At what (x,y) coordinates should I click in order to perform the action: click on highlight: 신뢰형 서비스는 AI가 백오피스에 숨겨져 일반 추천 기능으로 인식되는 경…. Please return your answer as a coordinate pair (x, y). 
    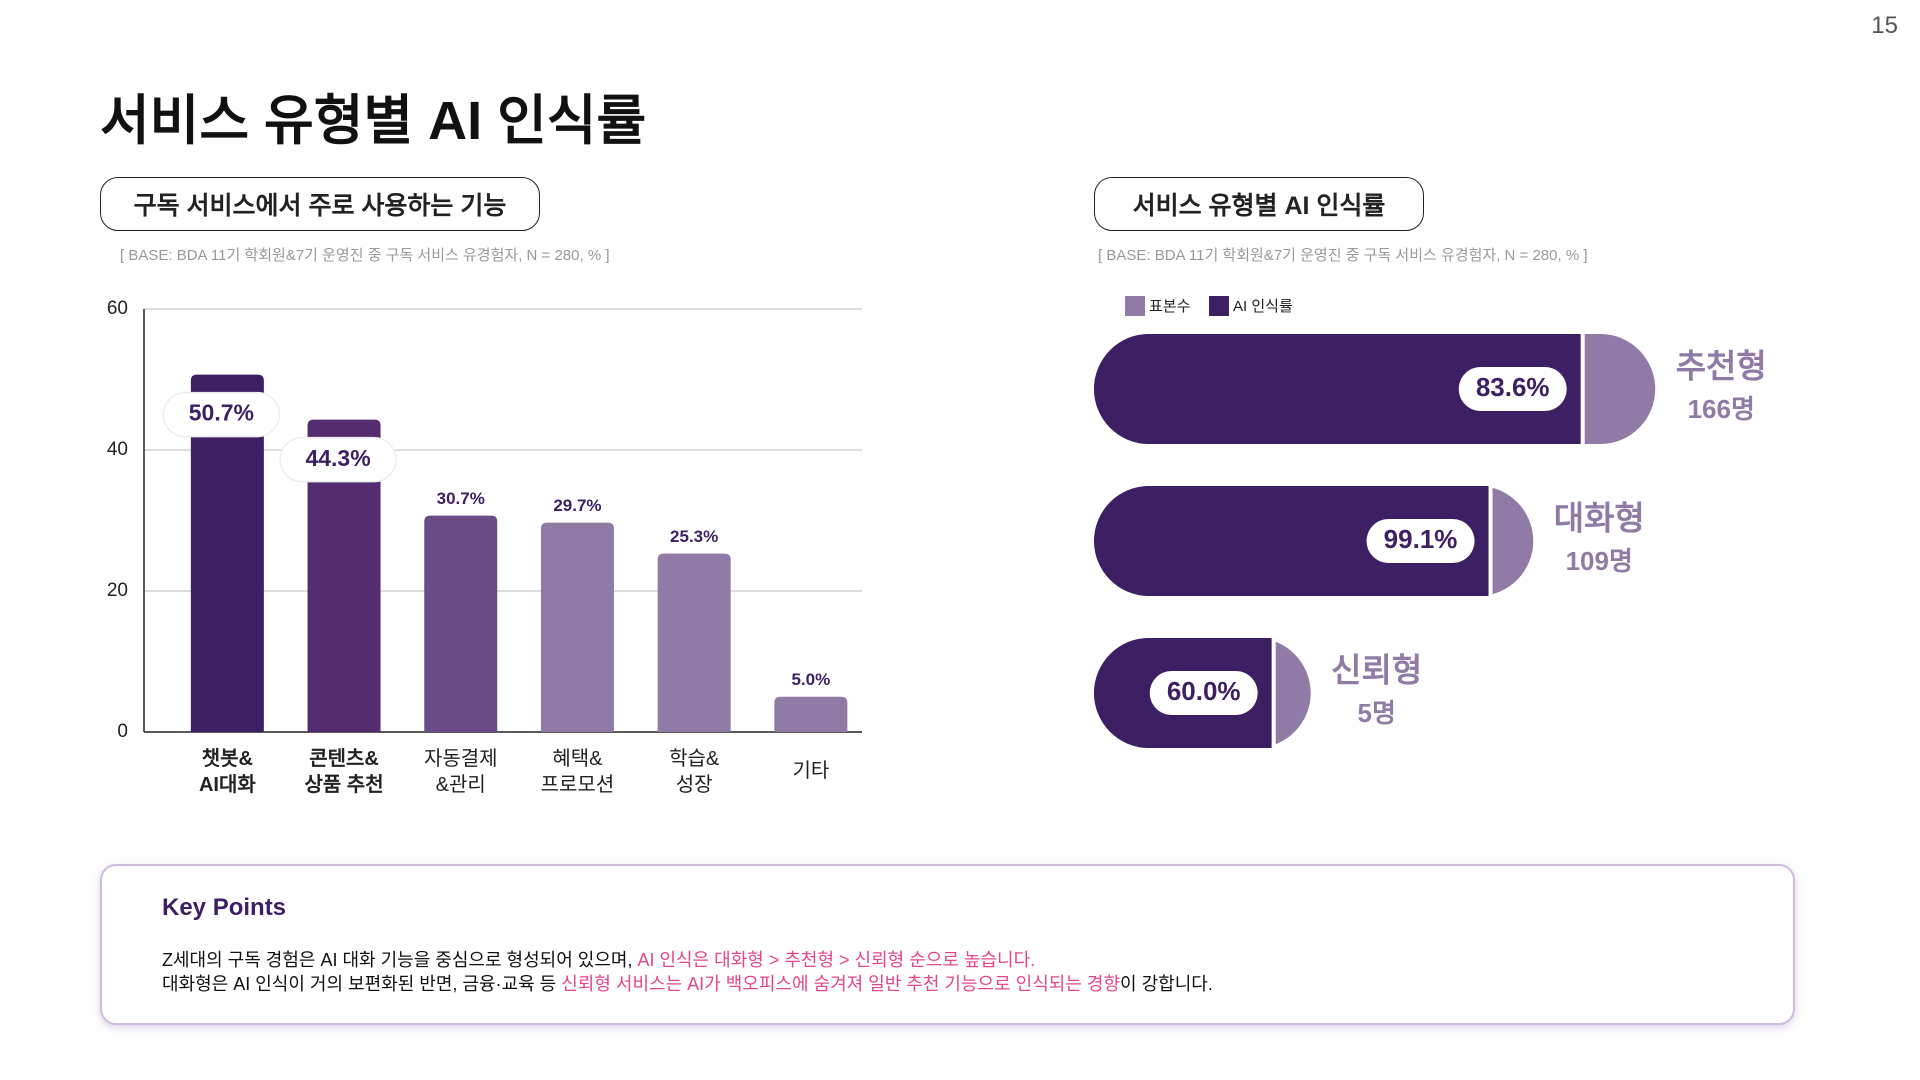
    Looking at the image, I should click on (841, 984).